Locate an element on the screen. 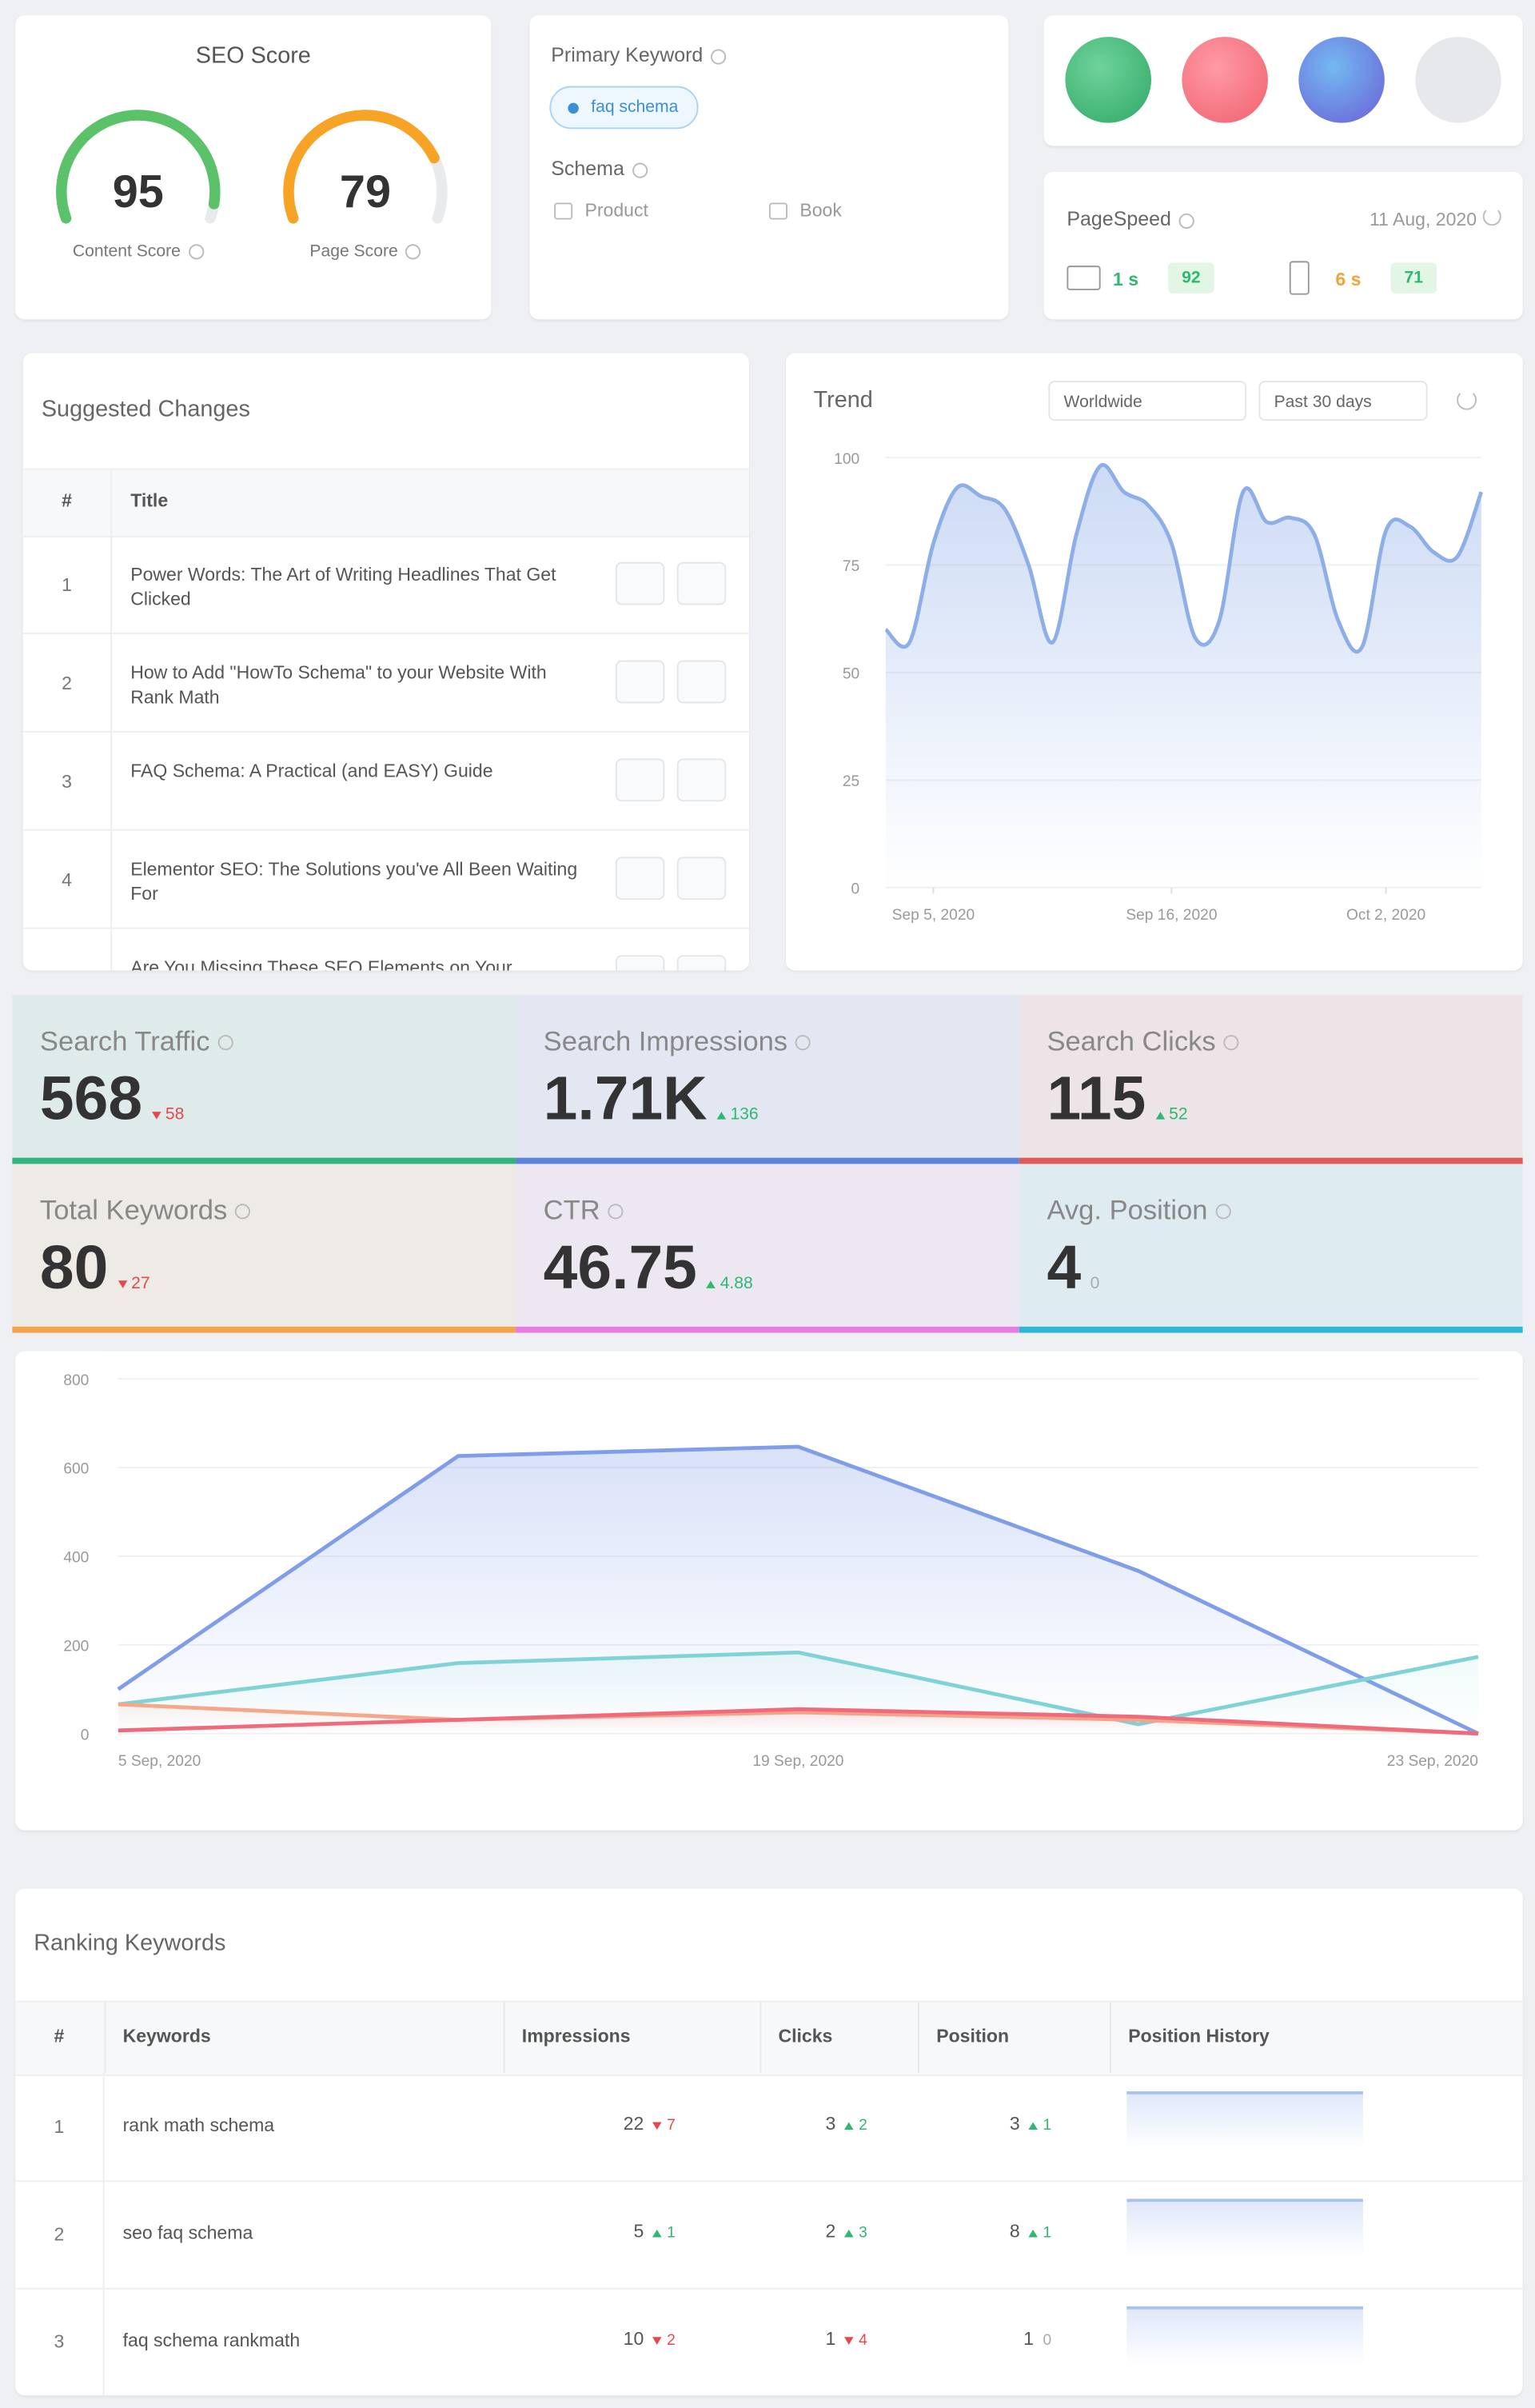 The image size is (1535, 2408). keyword: seo faq schema is located at coordinates (187, 2233).